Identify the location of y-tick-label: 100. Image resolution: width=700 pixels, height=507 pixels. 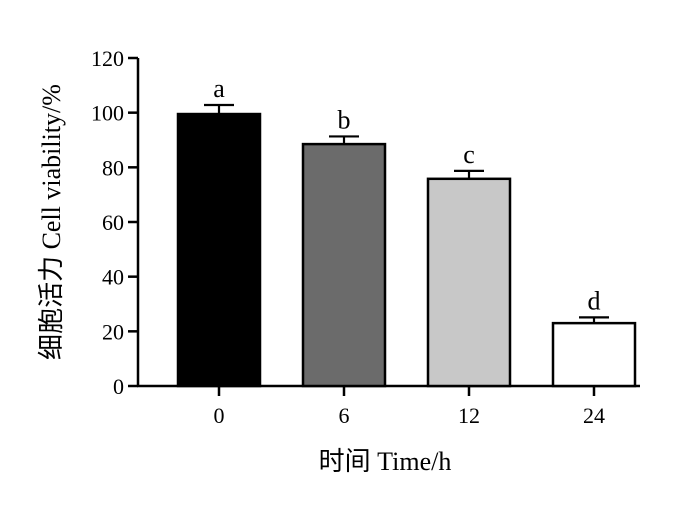
(107, 113).